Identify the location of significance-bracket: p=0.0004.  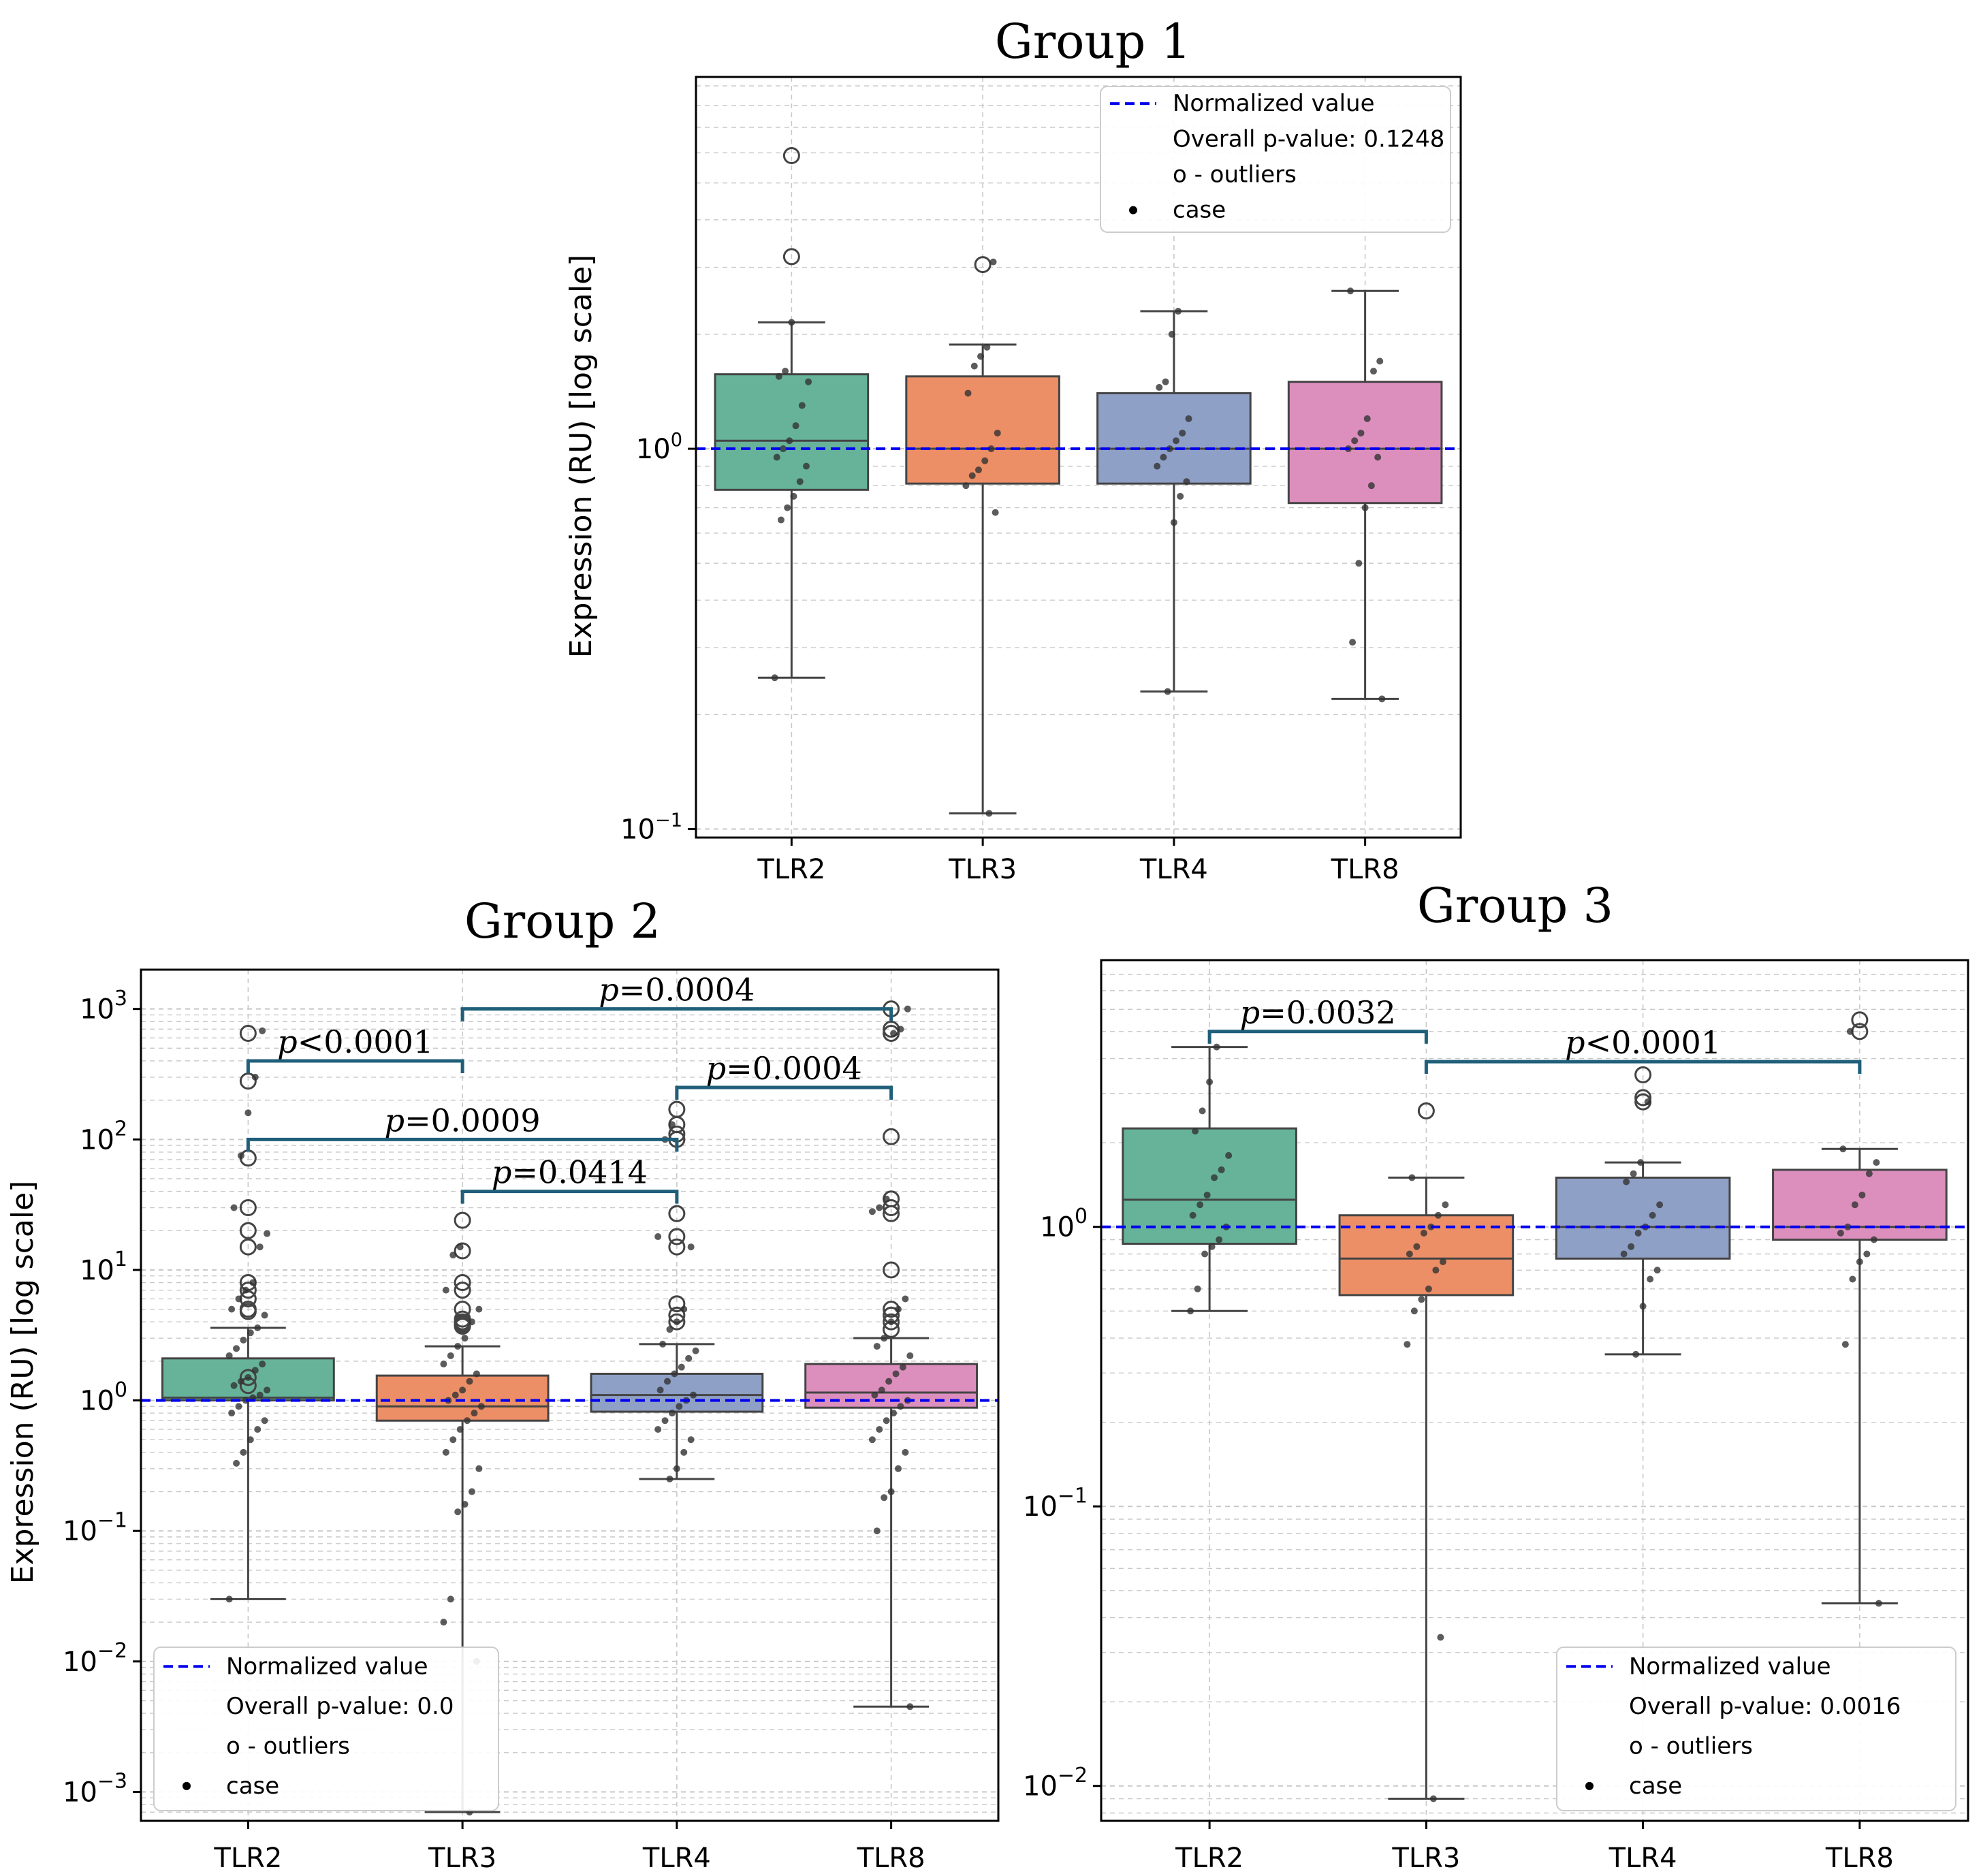
(784, 1075).